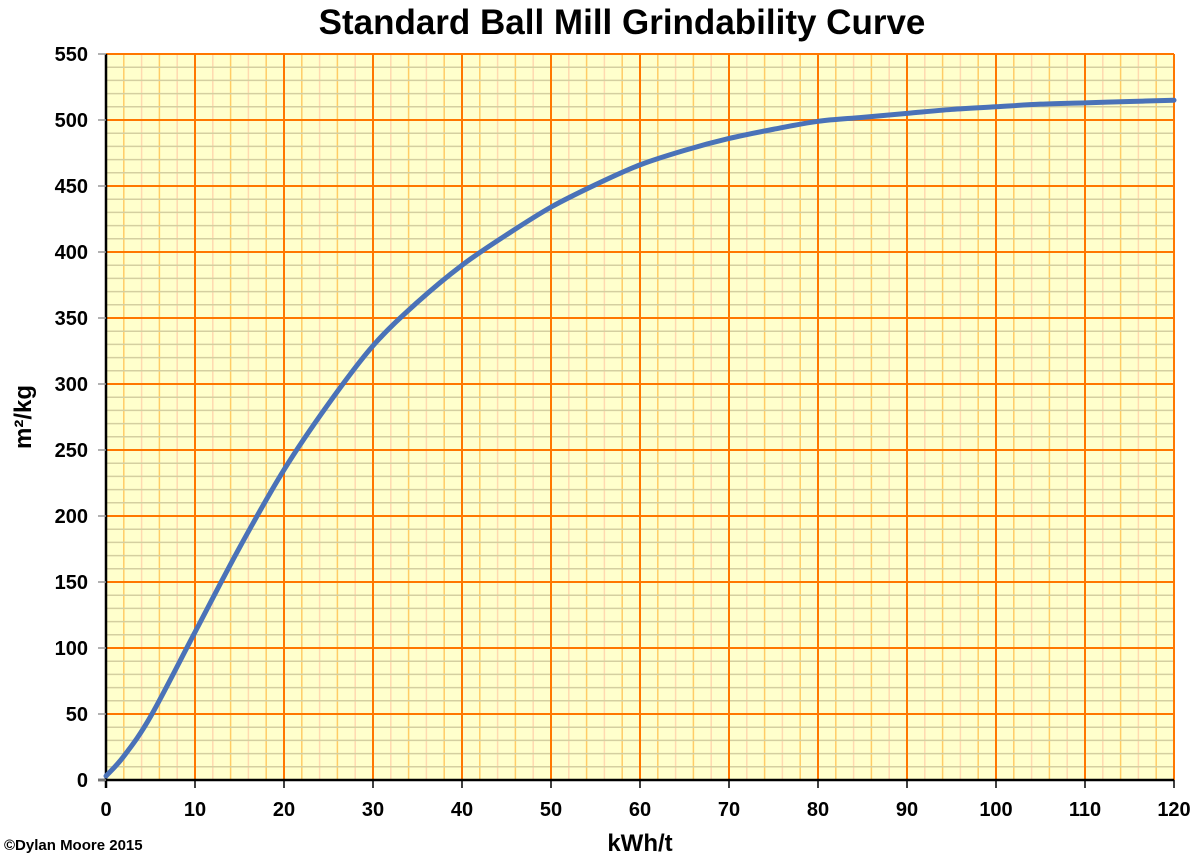 The height and width of the screenshot is (857, 1200). Describe the element at coordinates (551, 810) in the screenshot. I see `x-tick-label: 50` at that location.